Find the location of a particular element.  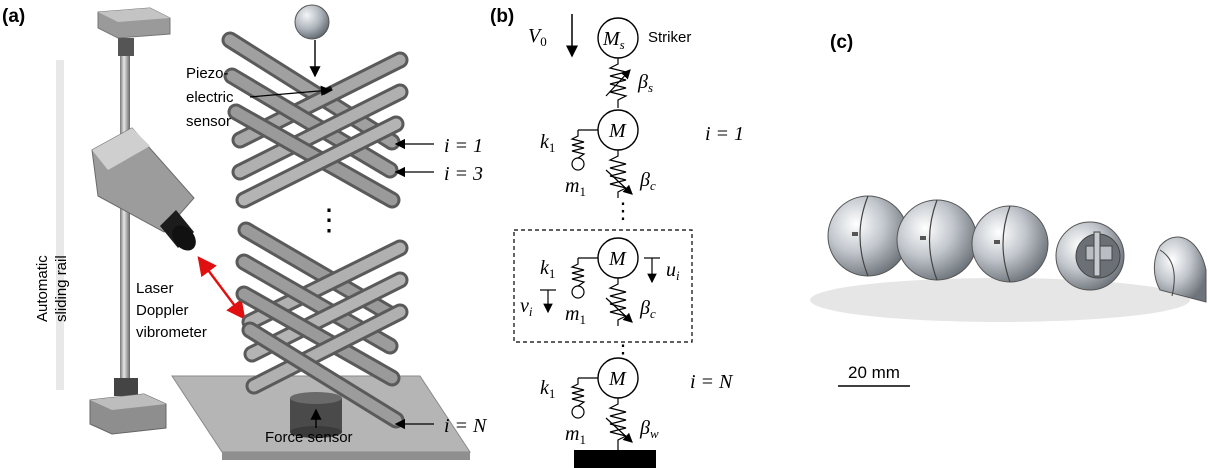

spring-beta-w is located at coordinates (619, 424).